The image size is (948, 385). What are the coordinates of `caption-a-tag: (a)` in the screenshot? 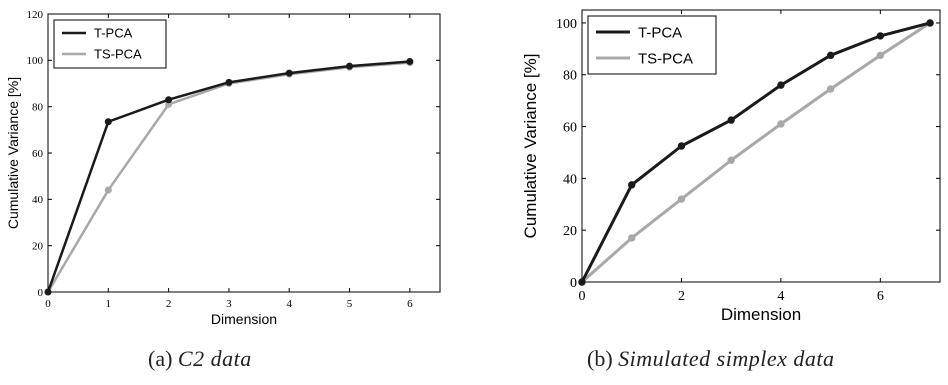 It's located at (160, 358).